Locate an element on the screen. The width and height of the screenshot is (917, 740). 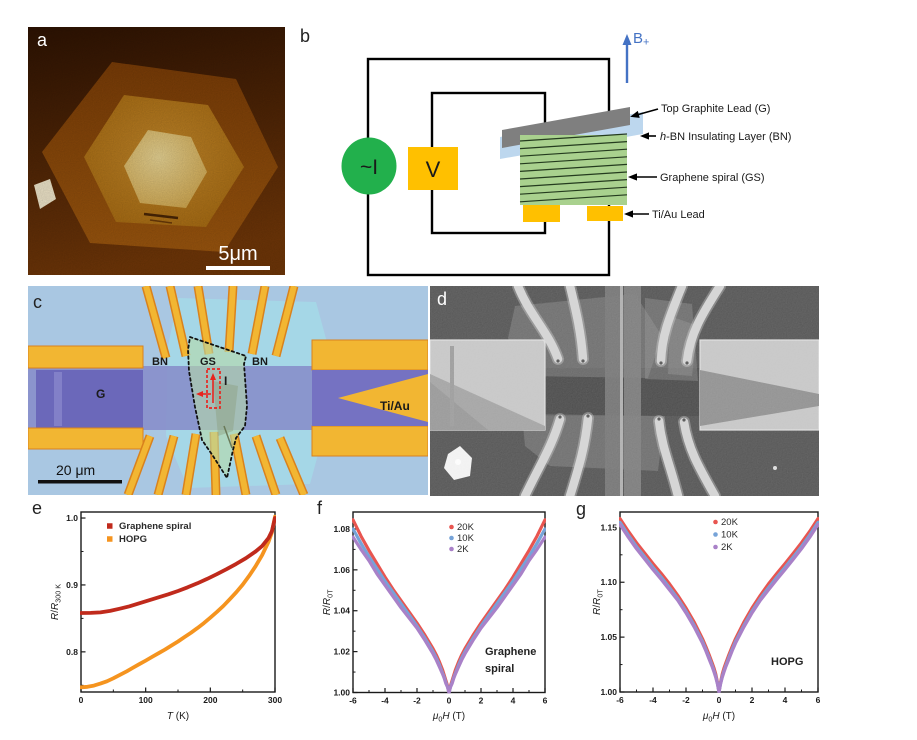
graphite-gate-region is located at coordinates (89, 399).